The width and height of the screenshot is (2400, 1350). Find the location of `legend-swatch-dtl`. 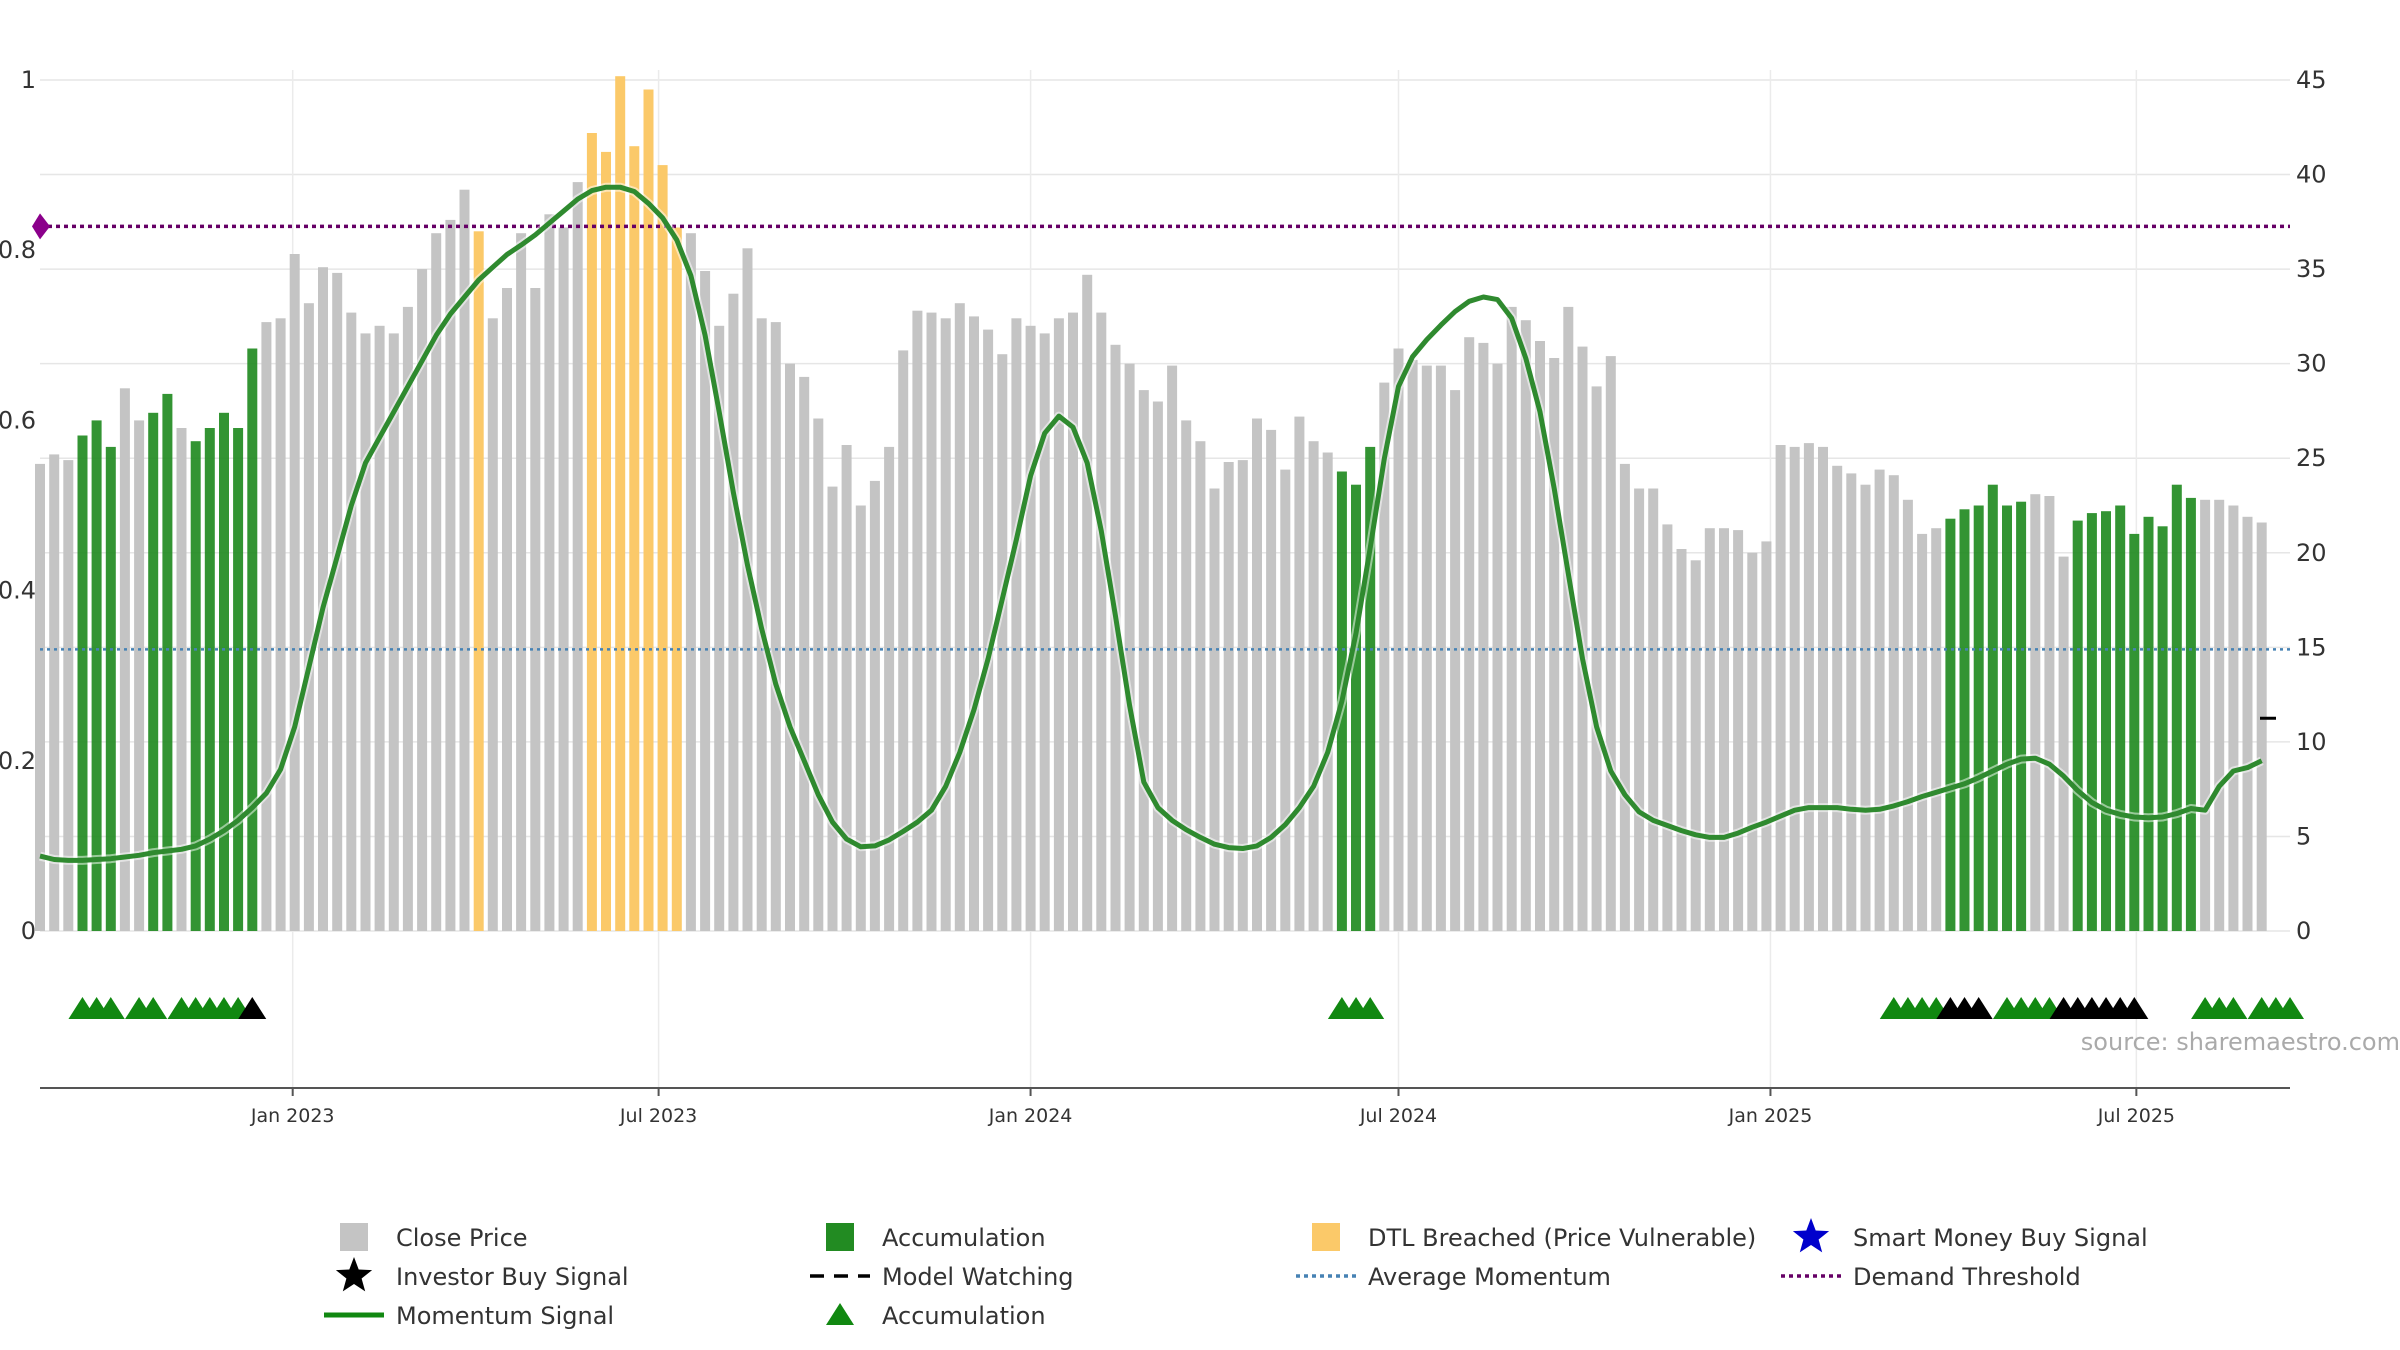

legend-swatch-dtl is located at coordinates (1326, 1237).